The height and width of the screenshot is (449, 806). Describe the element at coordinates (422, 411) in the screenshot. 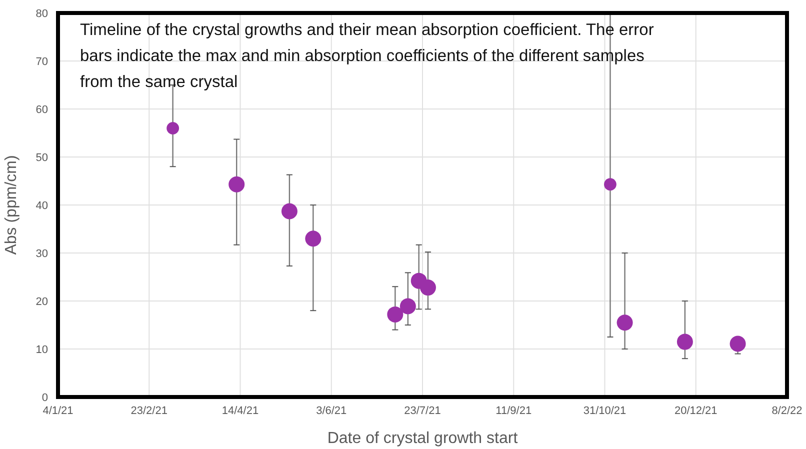

I see `x-tick-label: 23/7/21` at that location.